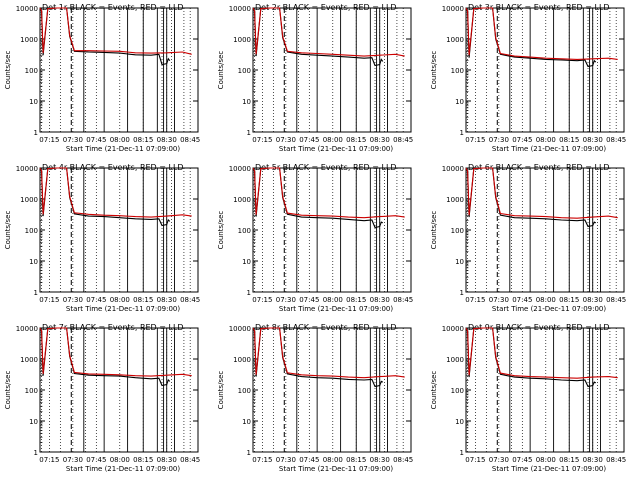 The height and width of the screenshot is (480, 640). What do you see at coordinates (326, 167) in the screenshot?
I see `chart-title: Det 5r BLACK = Events, RED = LLD` at bounding box center [326, 167].